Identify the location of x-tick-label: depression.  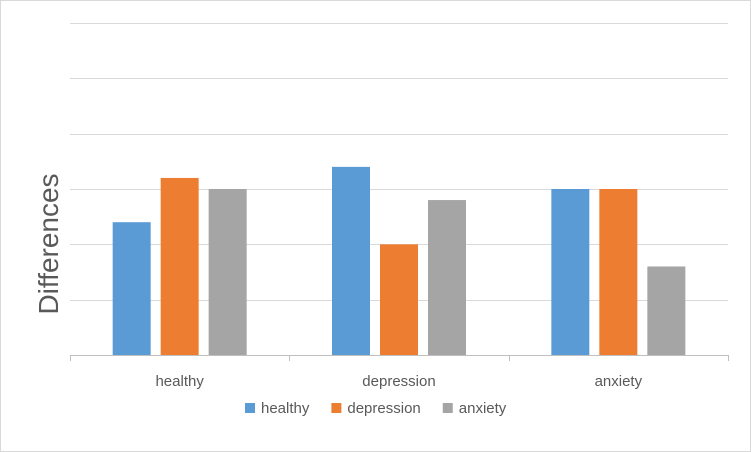
(398, 381).